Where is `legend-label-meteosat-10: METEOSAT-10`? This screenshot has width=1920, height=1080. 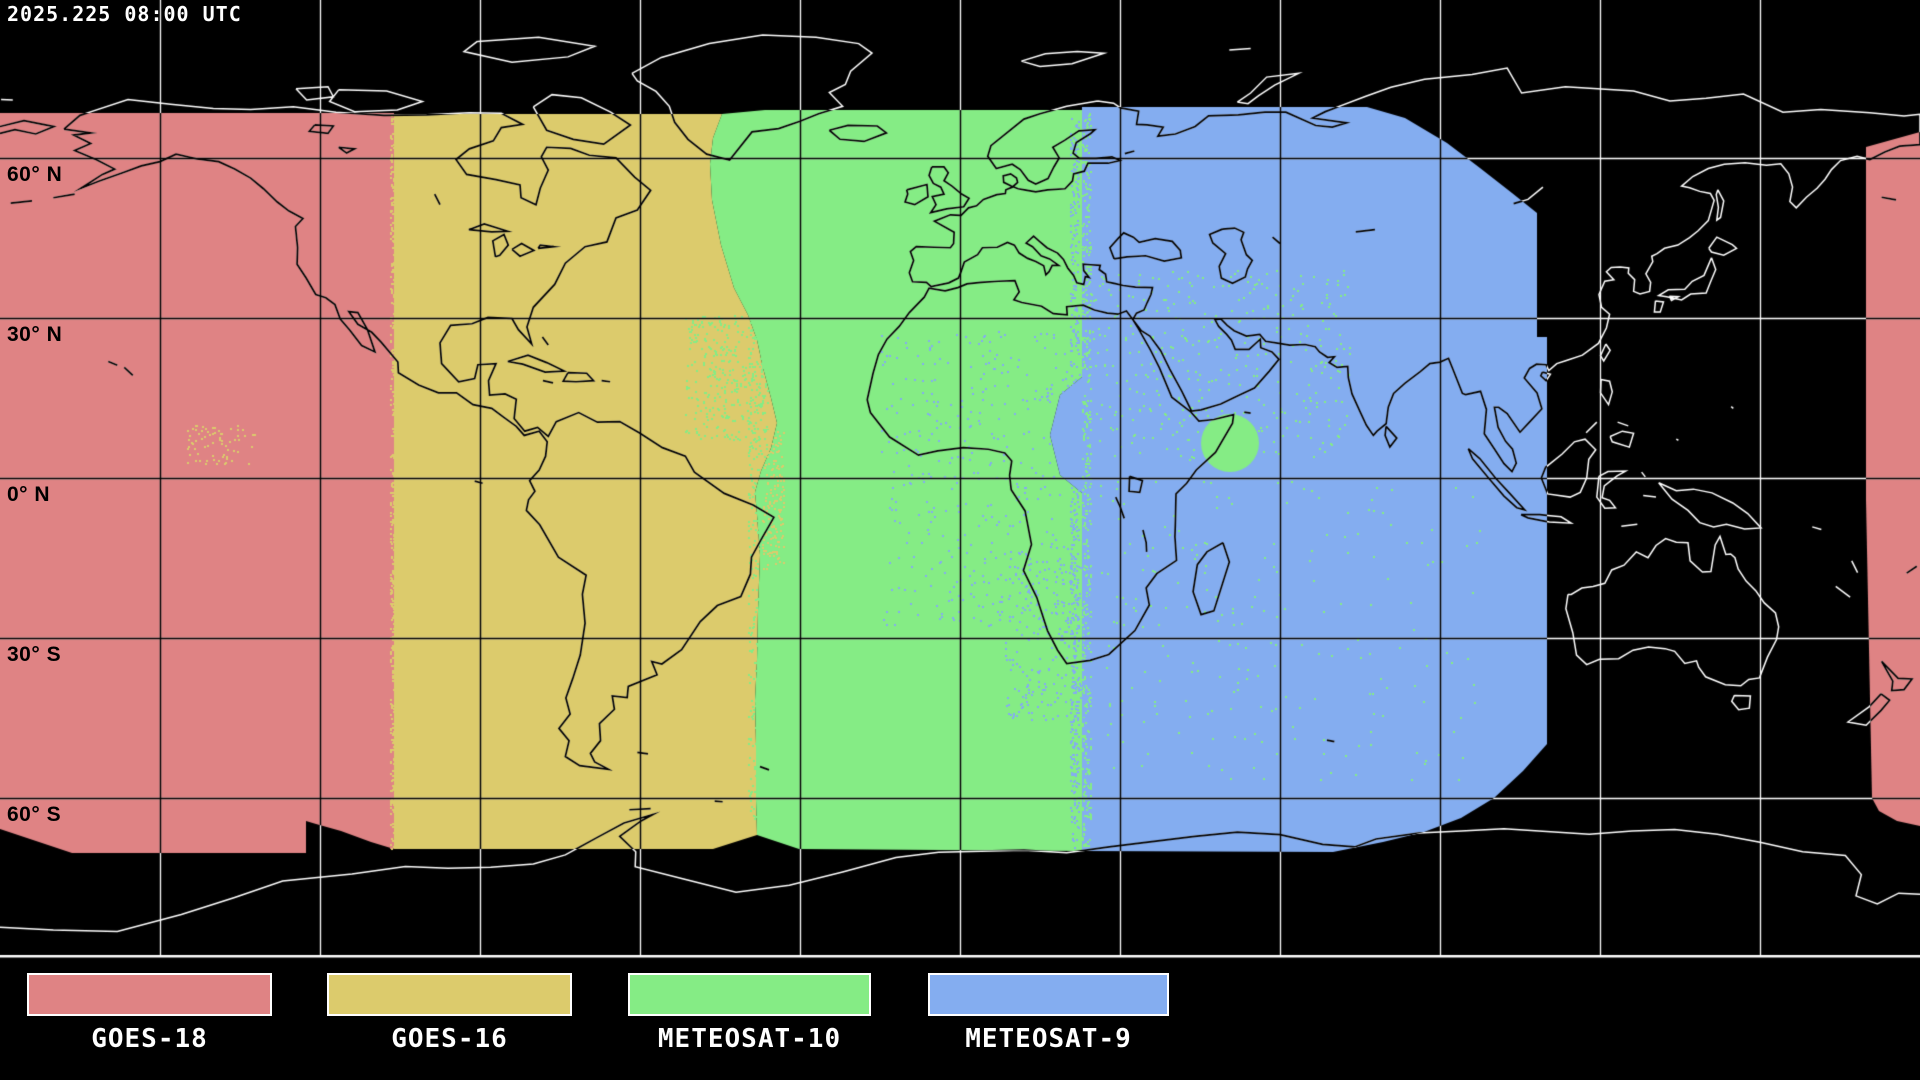
legend-label-meteosat-10: METEOSAT-10 is located at coordinates (749, 1039).